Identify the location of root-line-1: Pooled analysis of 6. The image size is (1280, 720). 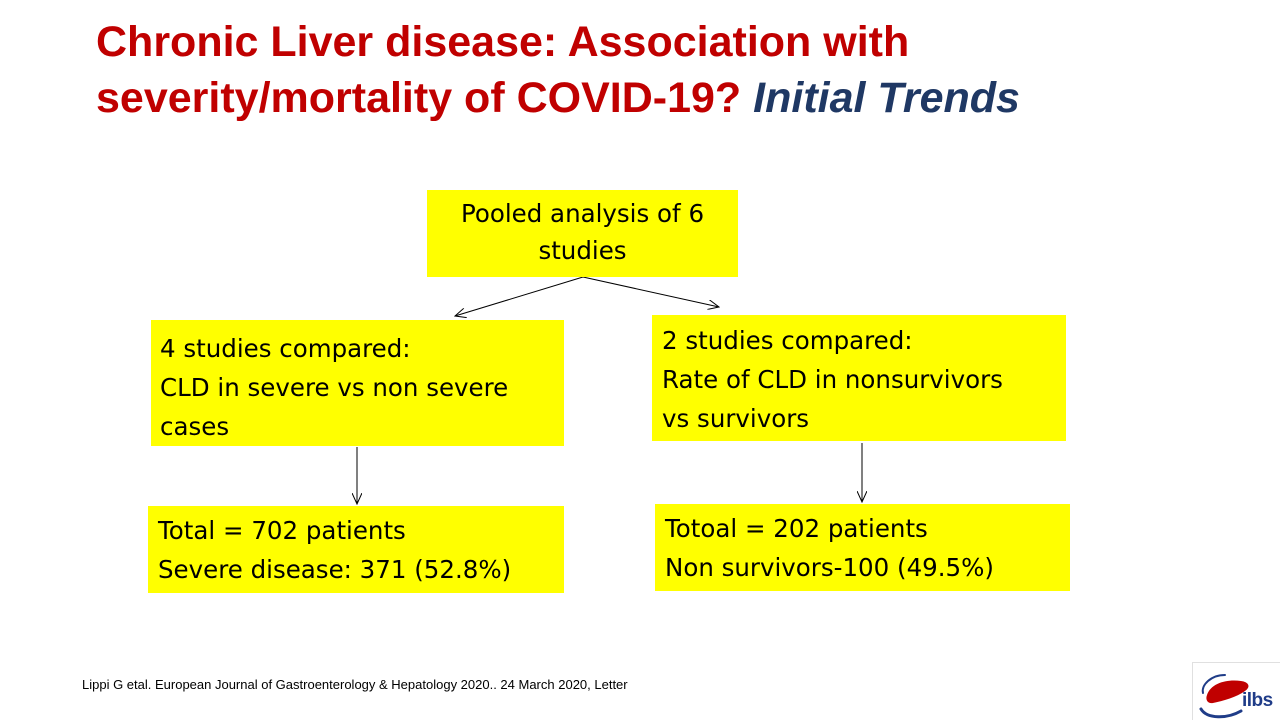
(582, 213).